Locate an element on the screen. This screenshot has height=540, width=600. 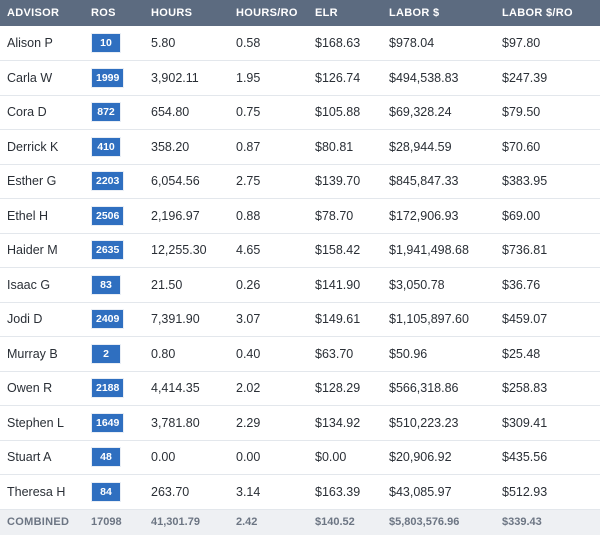
hours-cell: 358.20 is located at coordinates (170, 146).